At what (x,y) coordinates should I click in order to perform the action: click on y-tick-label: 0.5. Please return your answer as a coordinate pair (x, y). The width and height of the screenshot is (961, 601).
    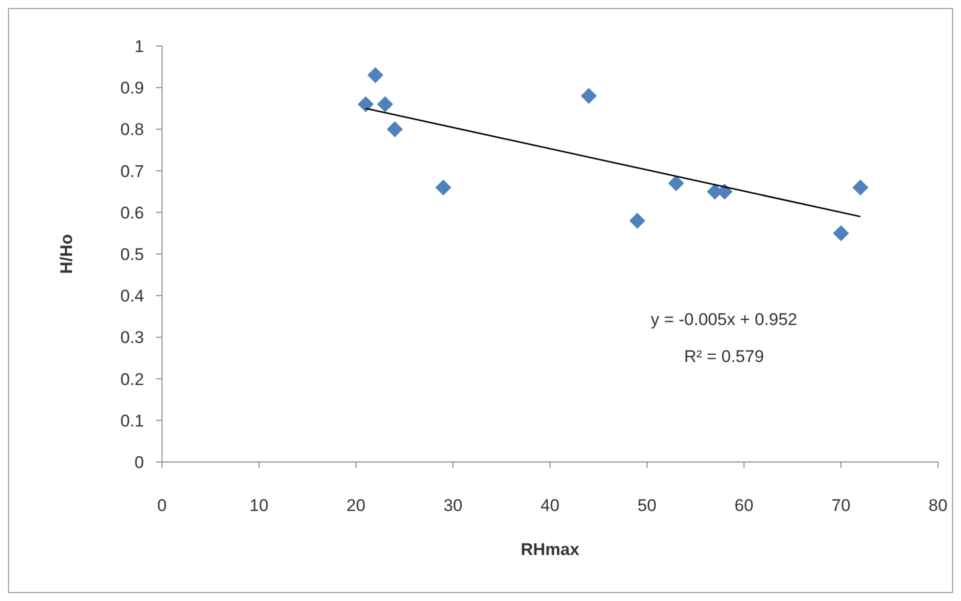
    Looking at the image, I should click on (132, 254).